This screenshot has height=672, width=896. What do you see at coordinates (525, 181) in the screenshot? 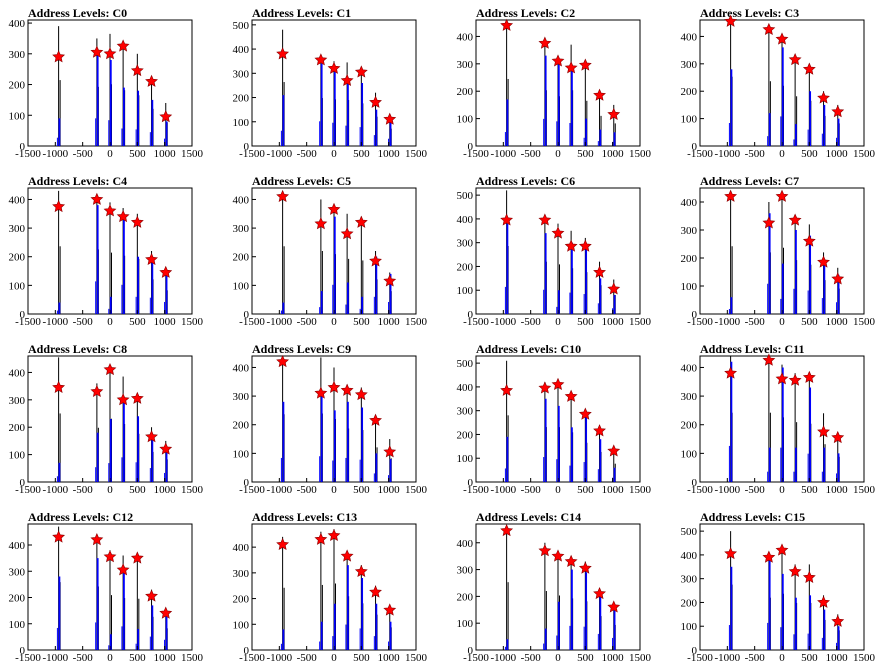
I see `chart-title: Address Levels: C6` at bounding box center [525, 181].